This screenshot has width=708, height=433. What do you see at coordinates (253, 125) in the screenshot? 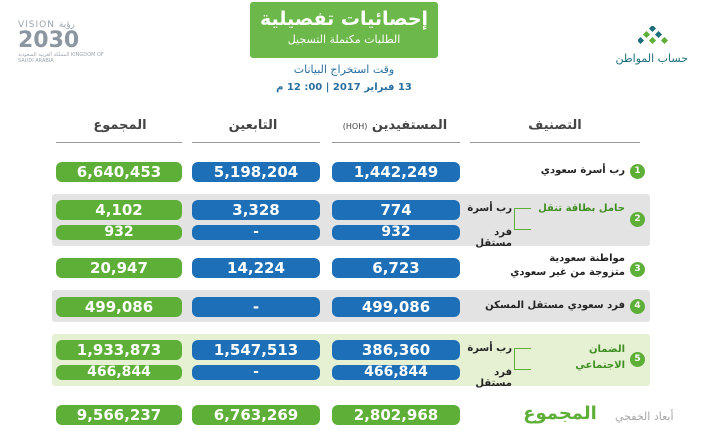
I see `column-header-dependents: التابعين` at bounding box center [253, 125].